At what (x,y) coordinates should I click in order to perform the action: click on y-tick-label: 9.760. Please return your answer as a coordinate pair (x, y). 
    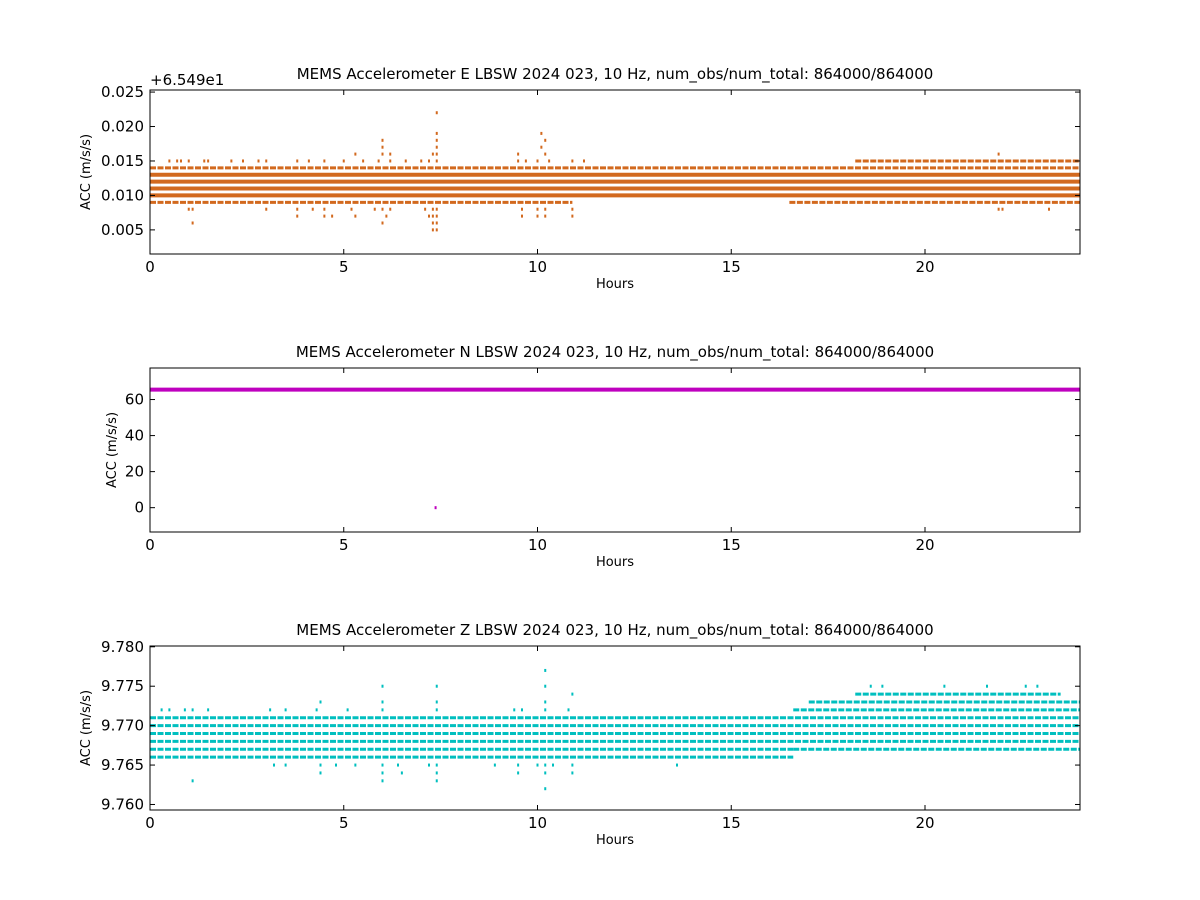
    Looking at the image, I should click on (122, 804).